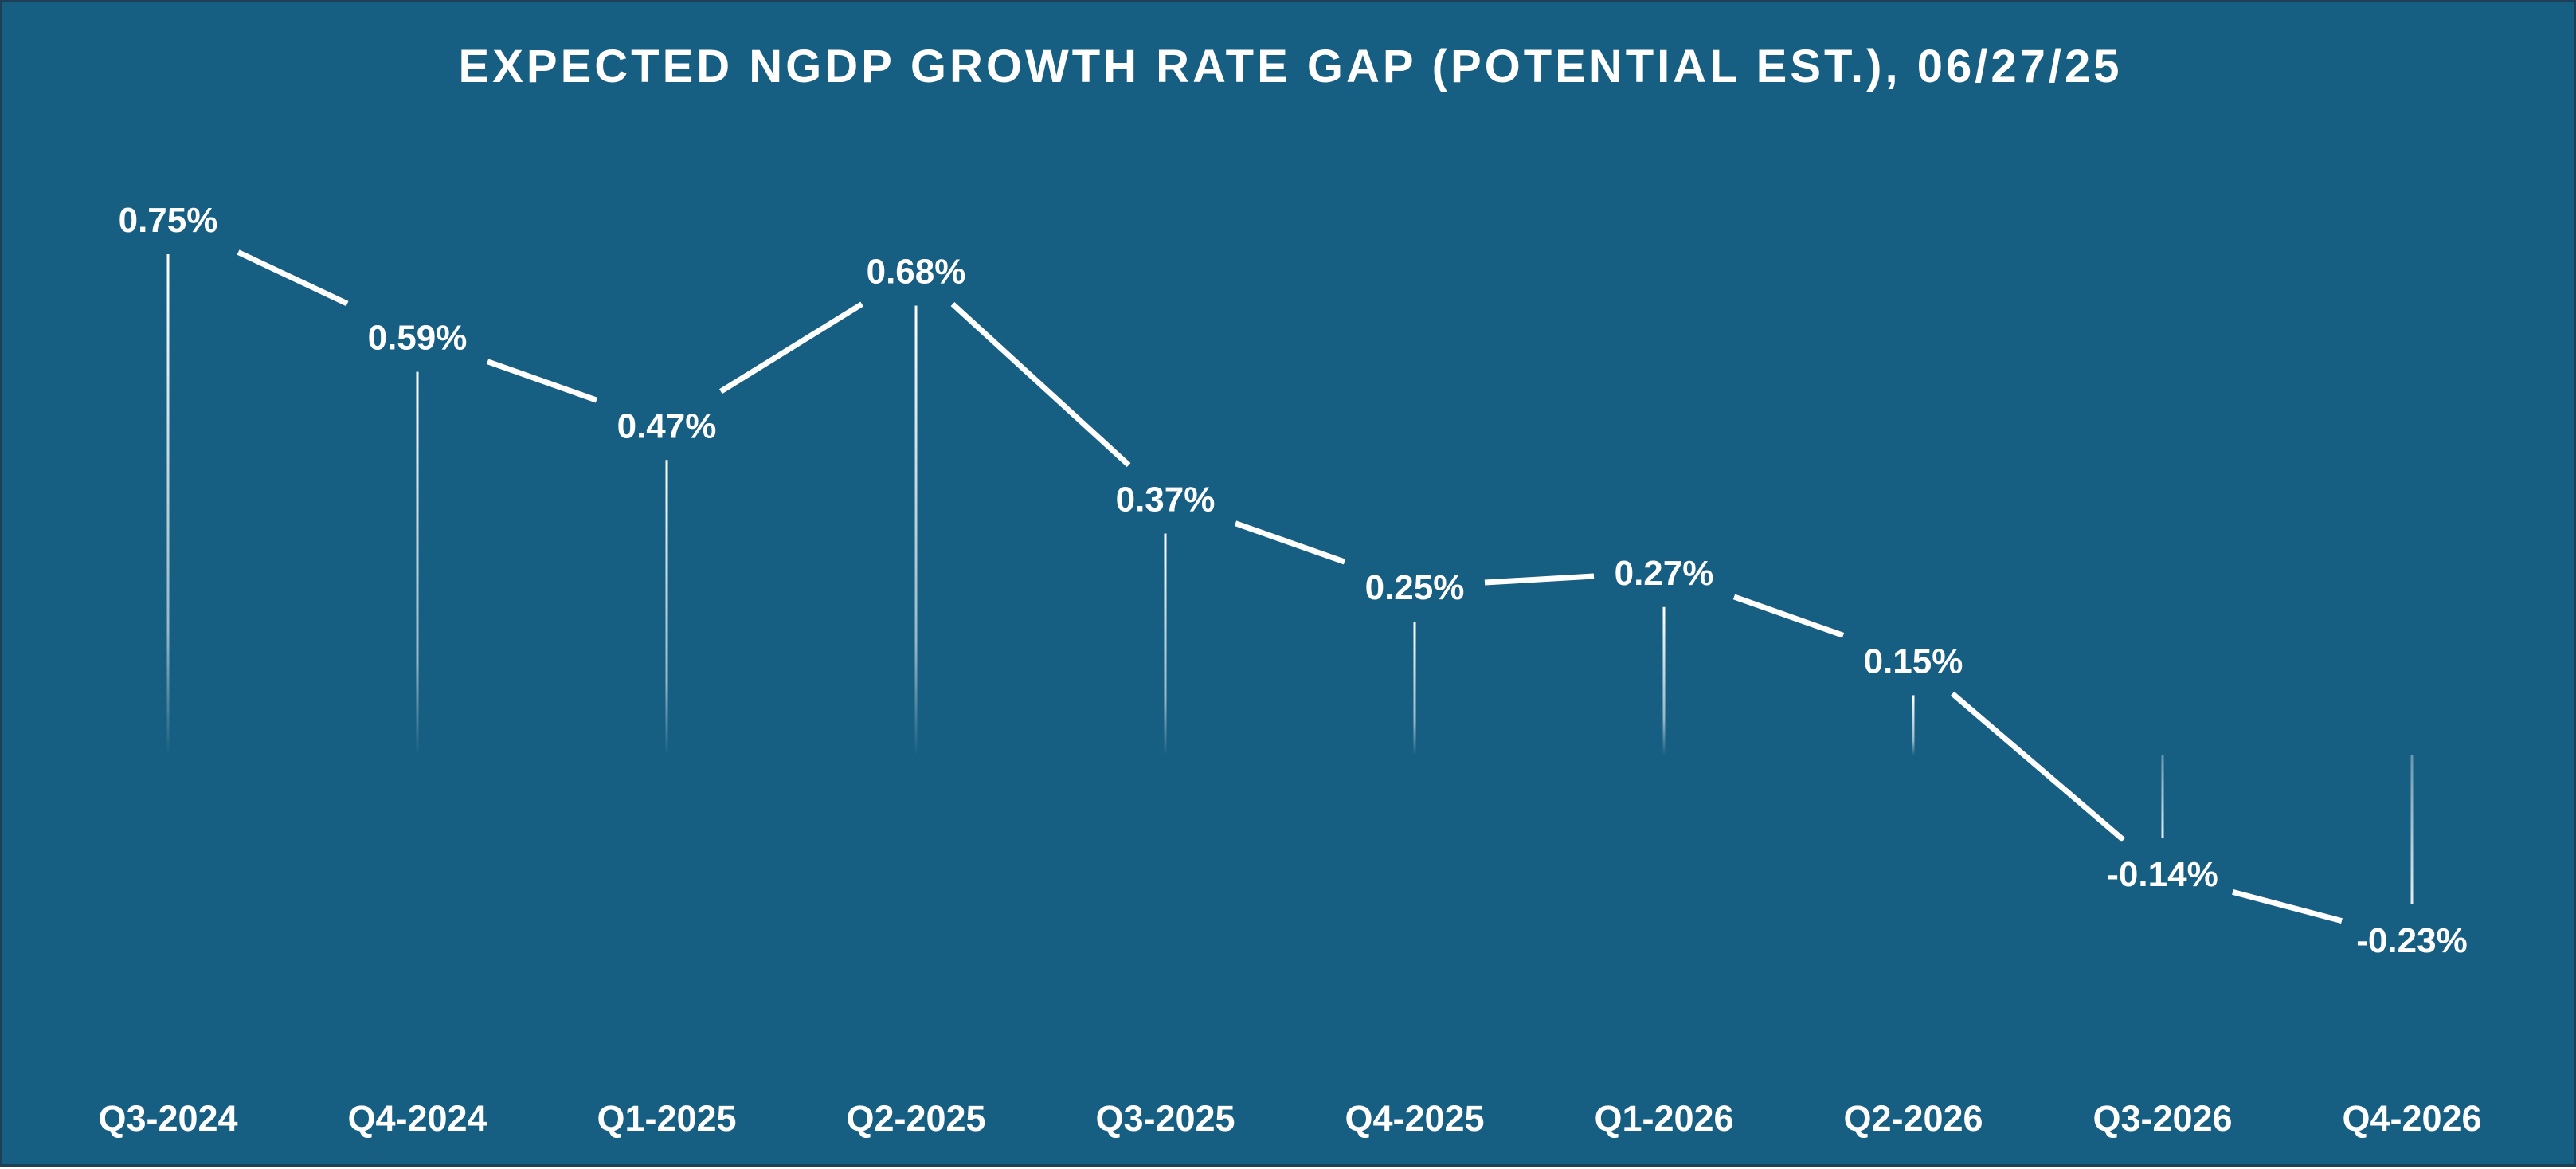 The height and width of the screenshot is (1169, 2576). I want to click on data-label-q3-2024: 0.75%, so click(168, 221).